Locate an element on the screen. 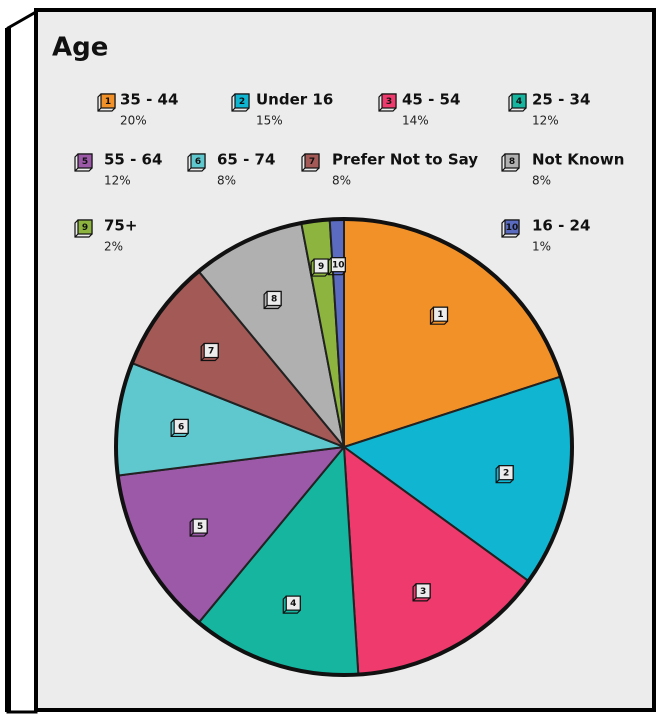  legend-label: 55 - 64 is located at coordinates (133, 160).